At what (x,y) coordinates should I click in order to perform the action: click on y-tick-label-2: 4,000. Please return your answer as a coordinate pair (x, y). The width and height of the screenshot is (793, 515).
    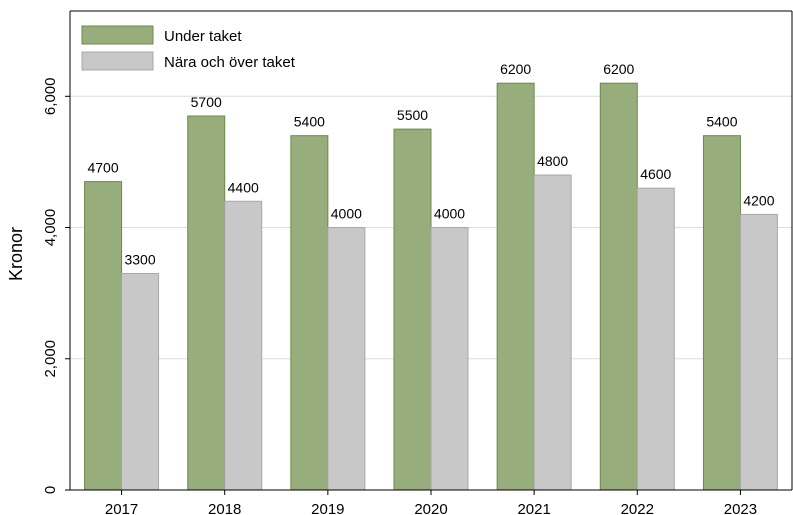
    Looking at the image, I should click on (50, 228).